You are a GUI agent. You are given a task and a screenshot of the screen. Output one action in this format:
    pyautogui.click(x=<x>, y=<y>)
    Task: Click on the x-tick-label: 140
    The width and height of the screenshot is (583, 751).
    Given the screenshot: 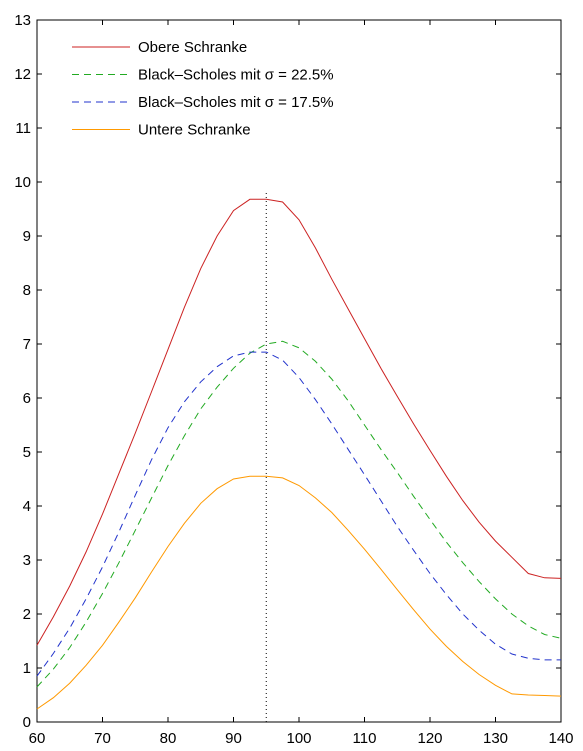 What is the action you would take?
    pyautogui.click(x=560, y=738)
    